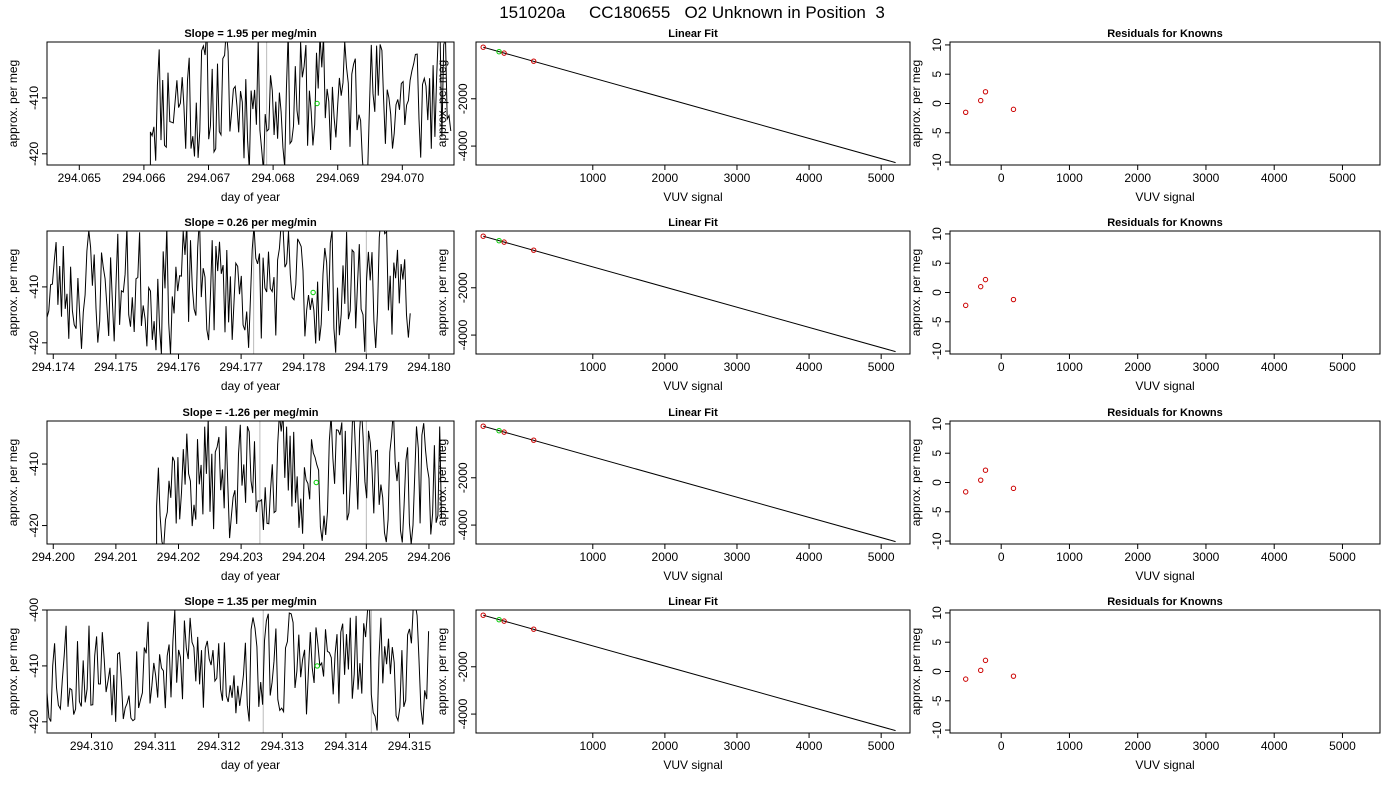 Image resolution: width=1400 pixels, height=800 pixels. What do you see at coordinates (229, 292) in the screenshot?
I see `plot-area` at bounding box center [229, 292].